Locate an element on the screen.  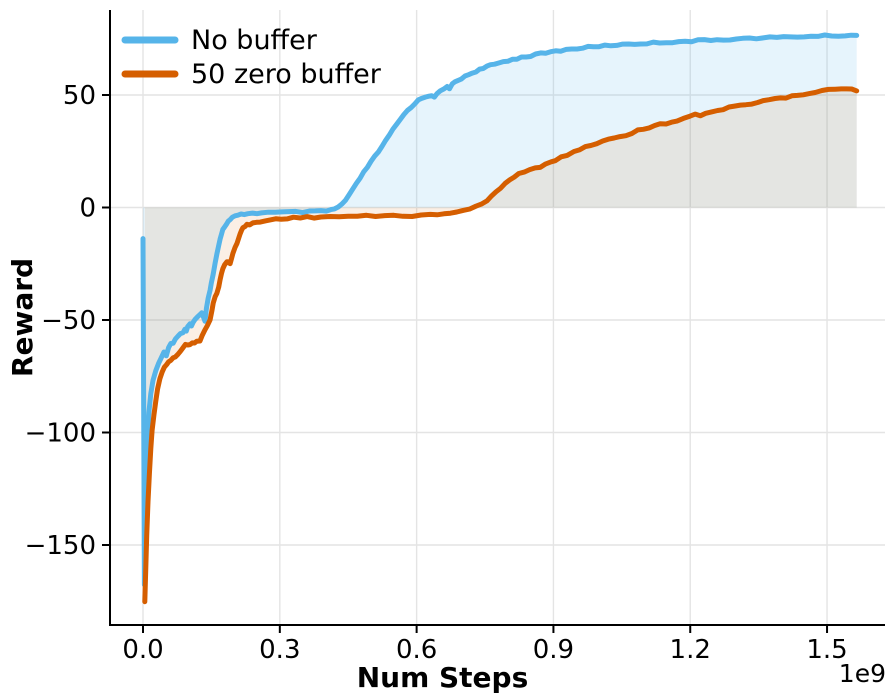
y-tick-label-−150: −150 is located at coordinates (60, 546).